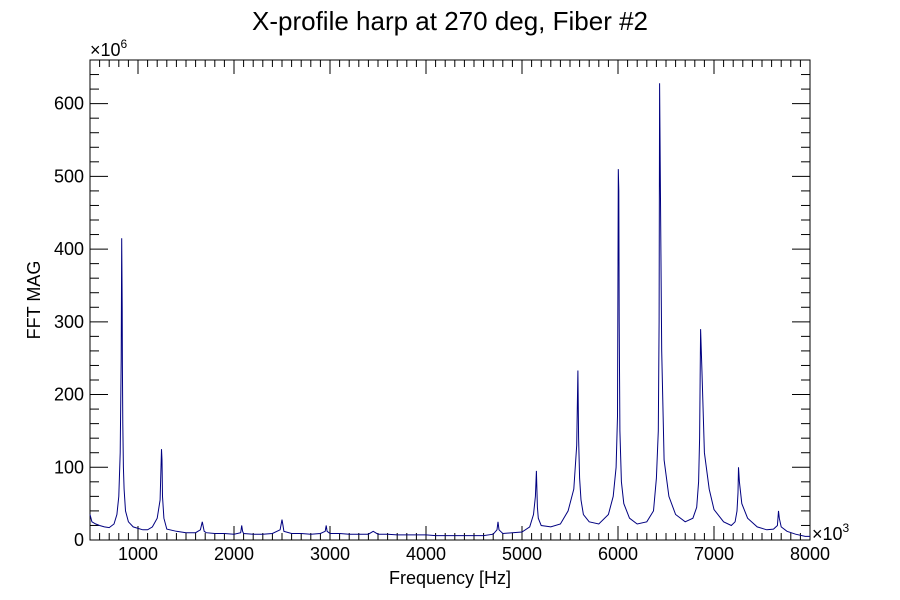 This screenshot has width=900, height=600. I want to click on y-multiplier: ×10⁶, so click(109, 48).